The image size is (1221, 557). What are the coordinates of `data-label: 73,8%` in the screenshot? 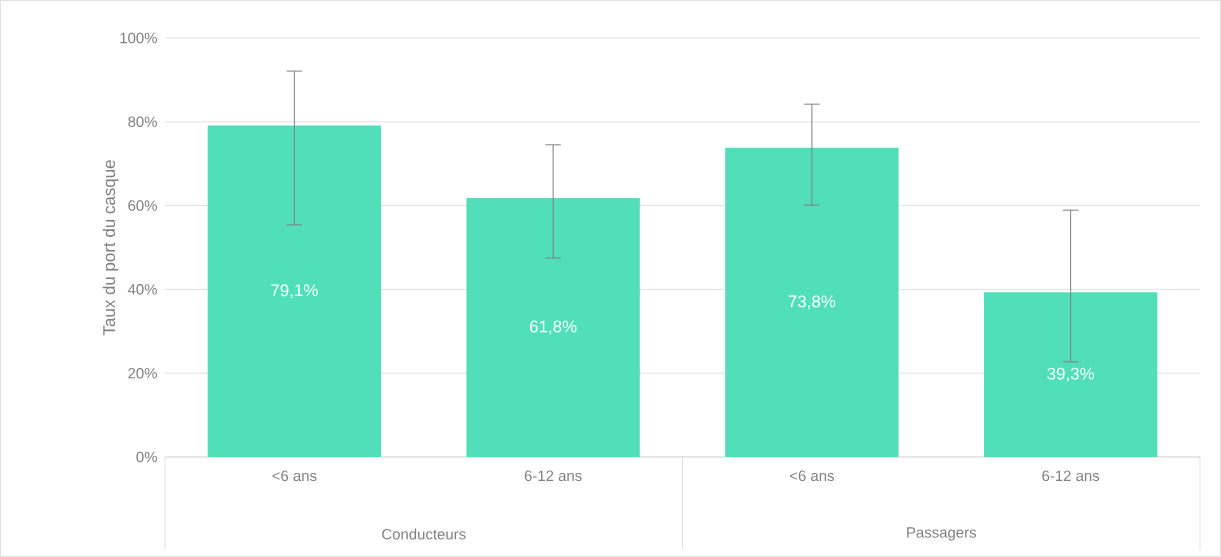 It's located at (812, 302).